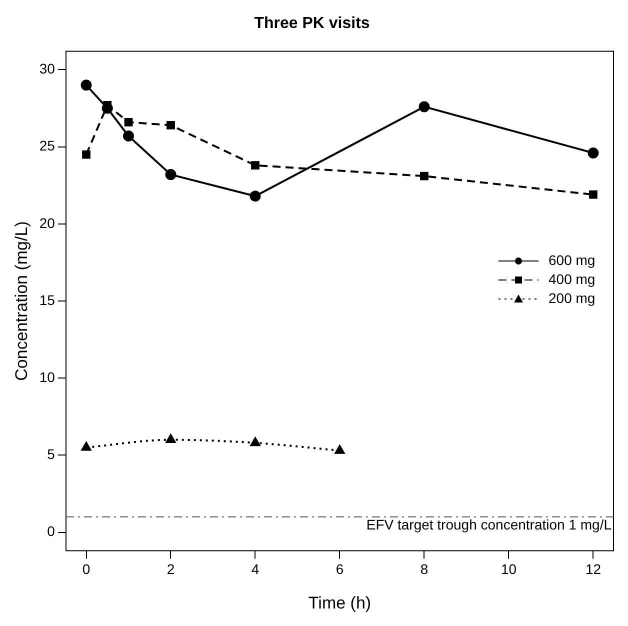  What do you see at coordinates (47, 376) in the screenshot?
I see `y-tick-label: 10` at bounding box center [47, 376].